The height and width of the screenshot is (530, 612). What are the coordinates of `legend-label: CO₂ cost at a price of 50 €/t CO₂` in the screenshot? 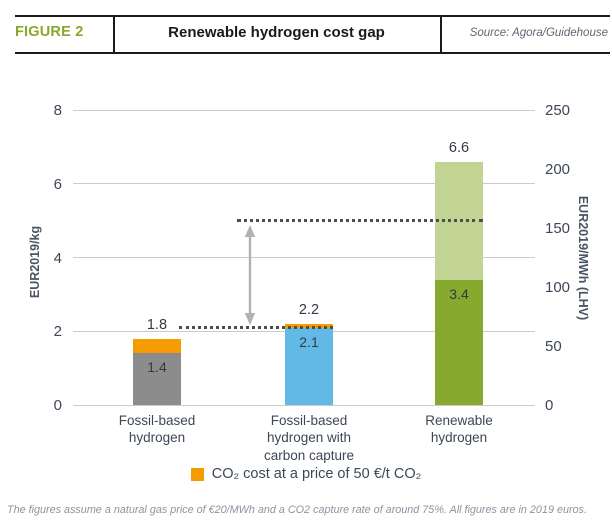 It's located at (316, 474).